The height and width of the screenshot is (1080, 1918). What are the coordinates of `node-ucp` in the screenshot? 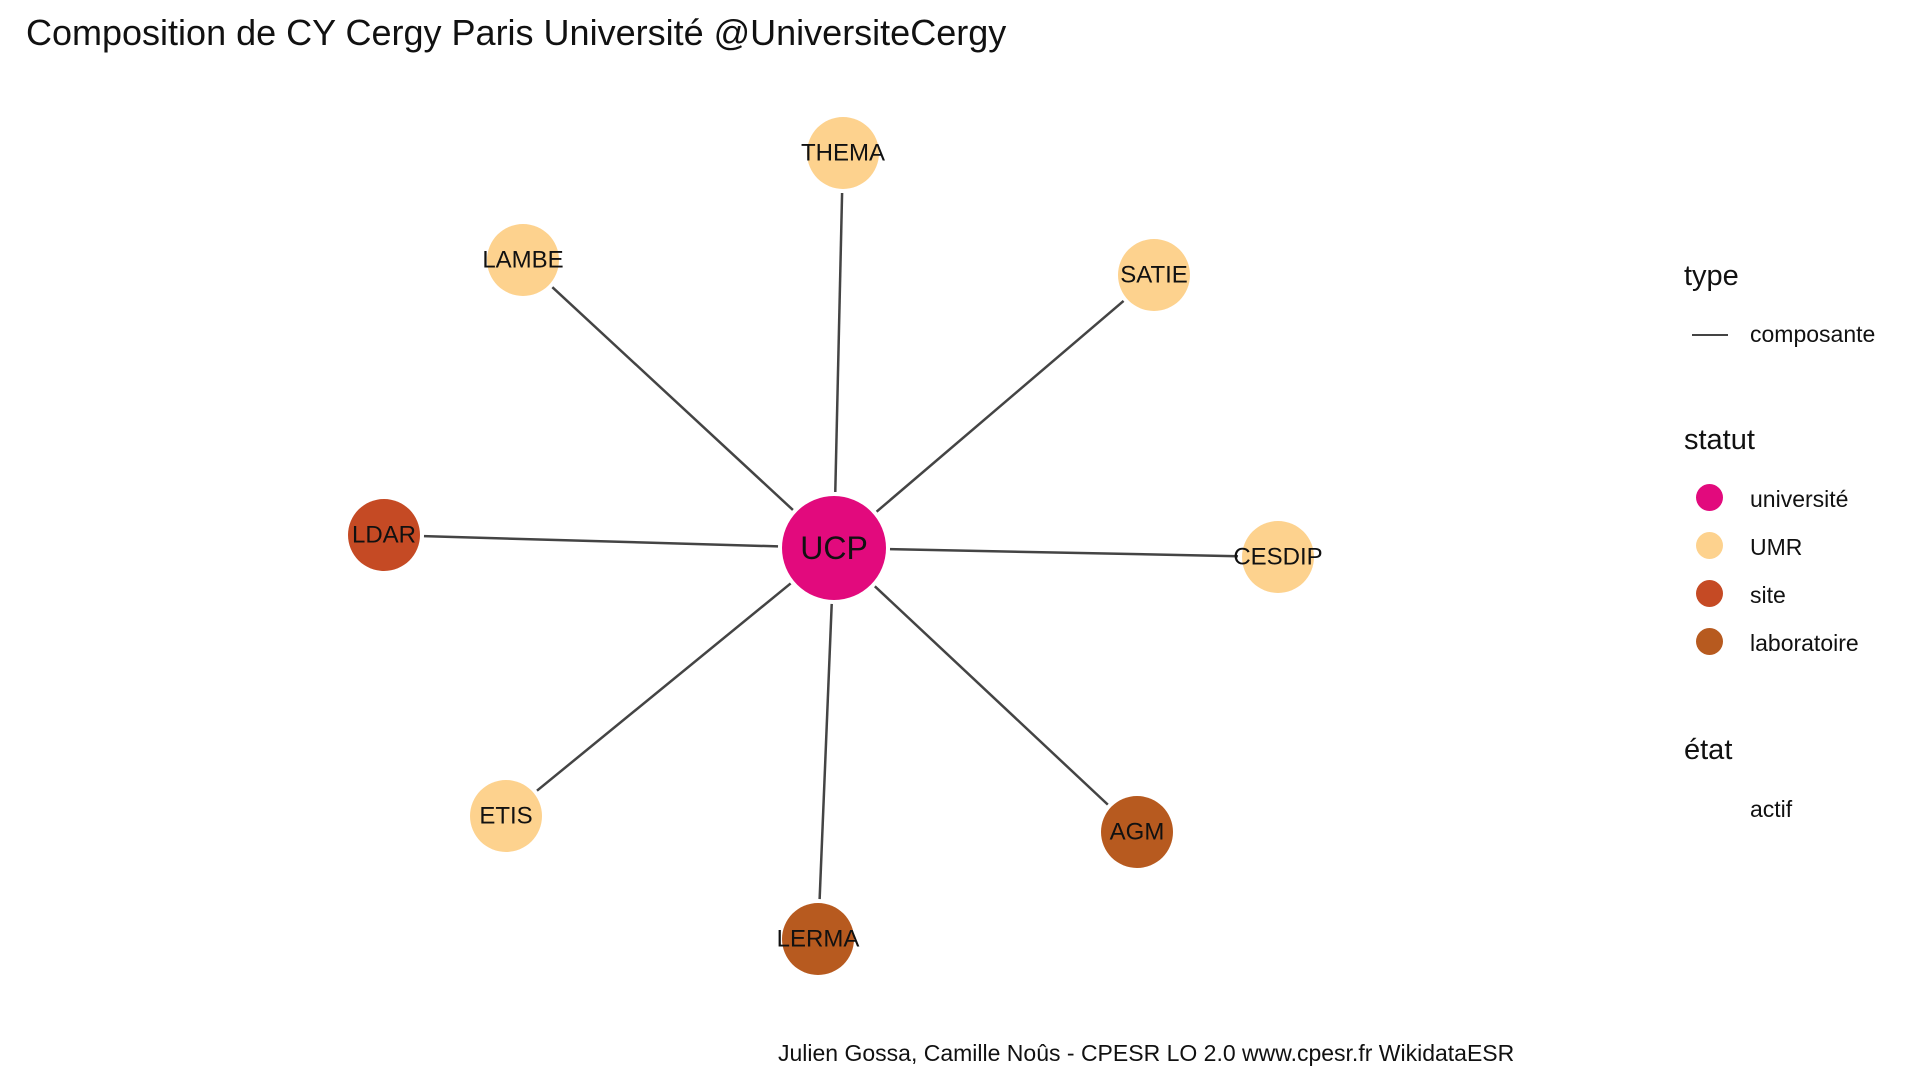 It's located at (834, 548).